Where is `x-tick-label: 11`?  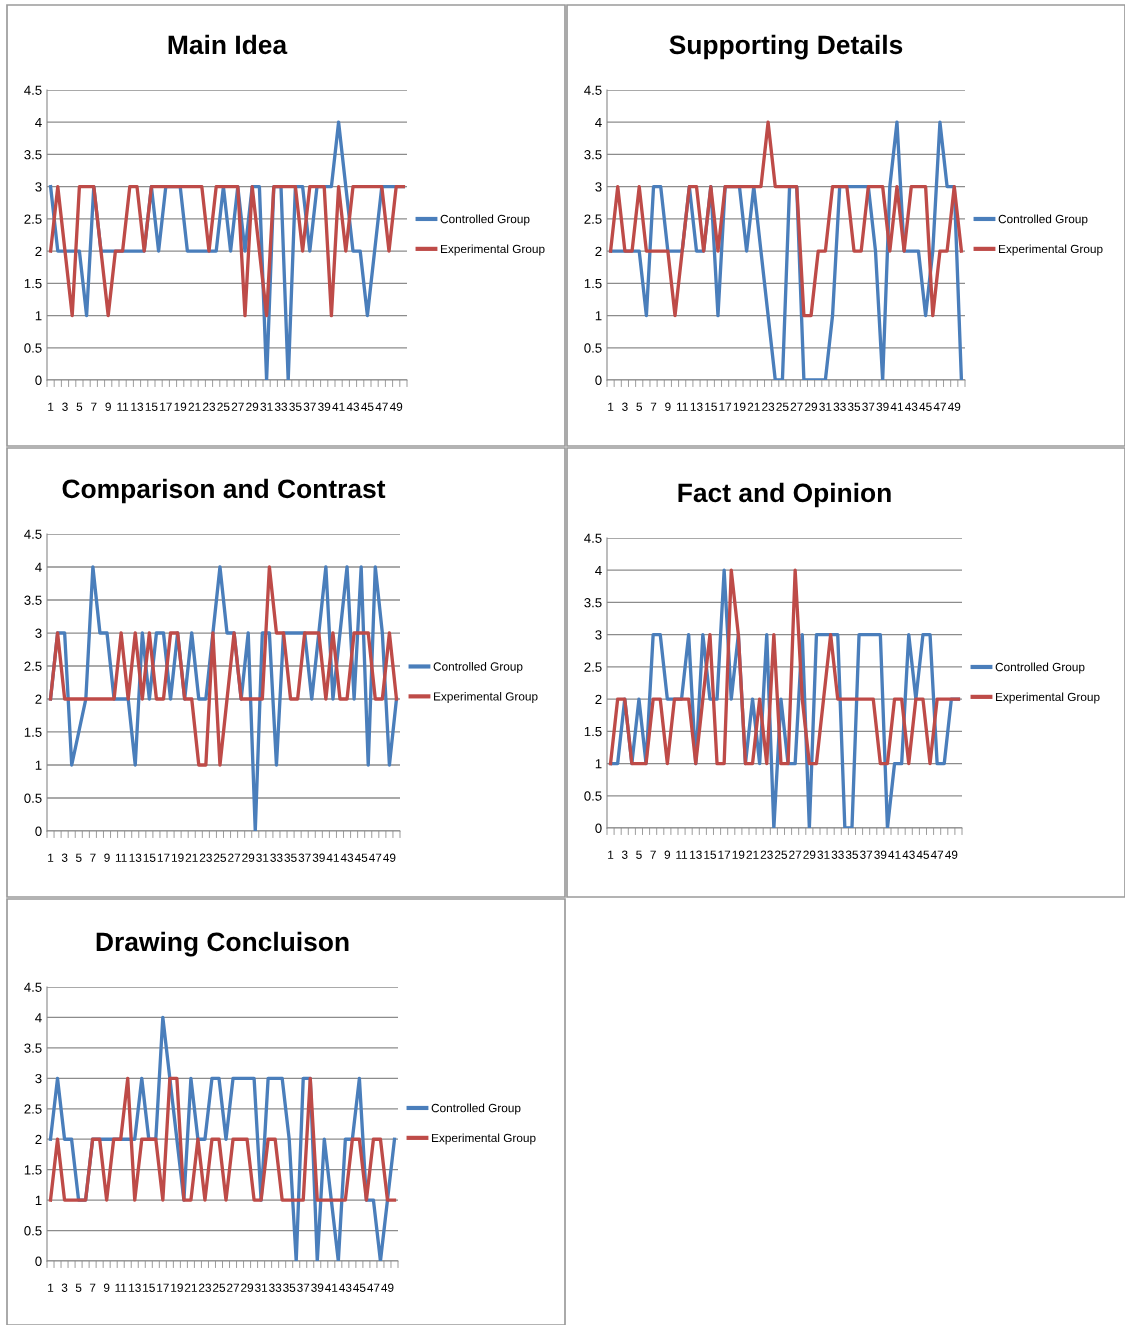 x-tick-label: 11 is located at coordinates (121, 1287).